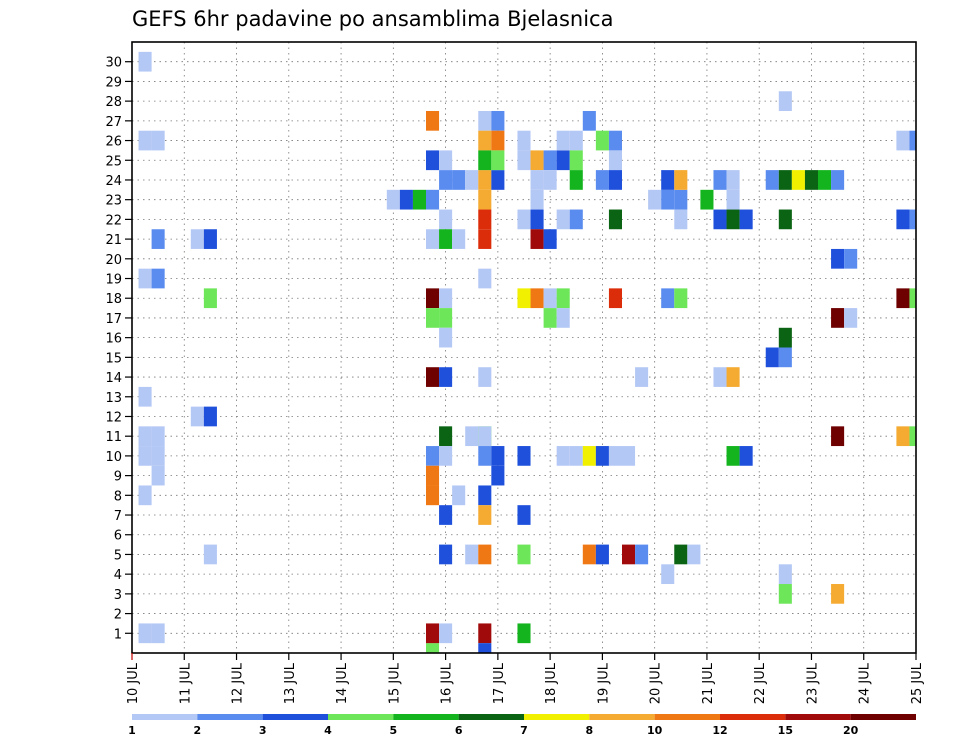  Describe the element at coordinates (551, 683) in the screenshot. I see `x-tick-label: 18 JUL` at that location.